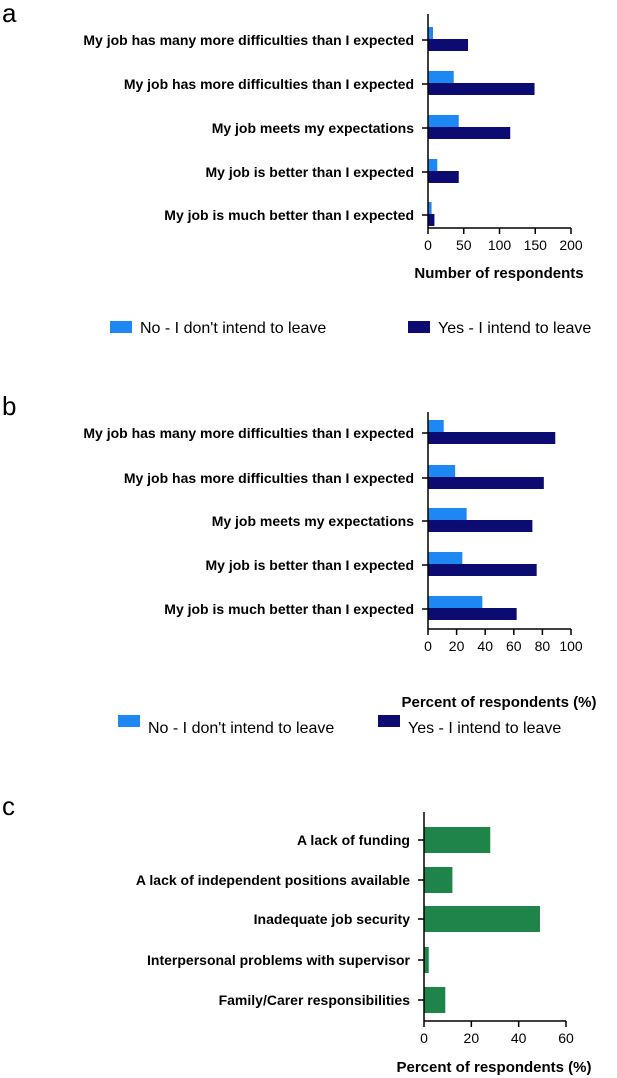  I want to click on tick-label-b-4: 80, so click(543, 646).